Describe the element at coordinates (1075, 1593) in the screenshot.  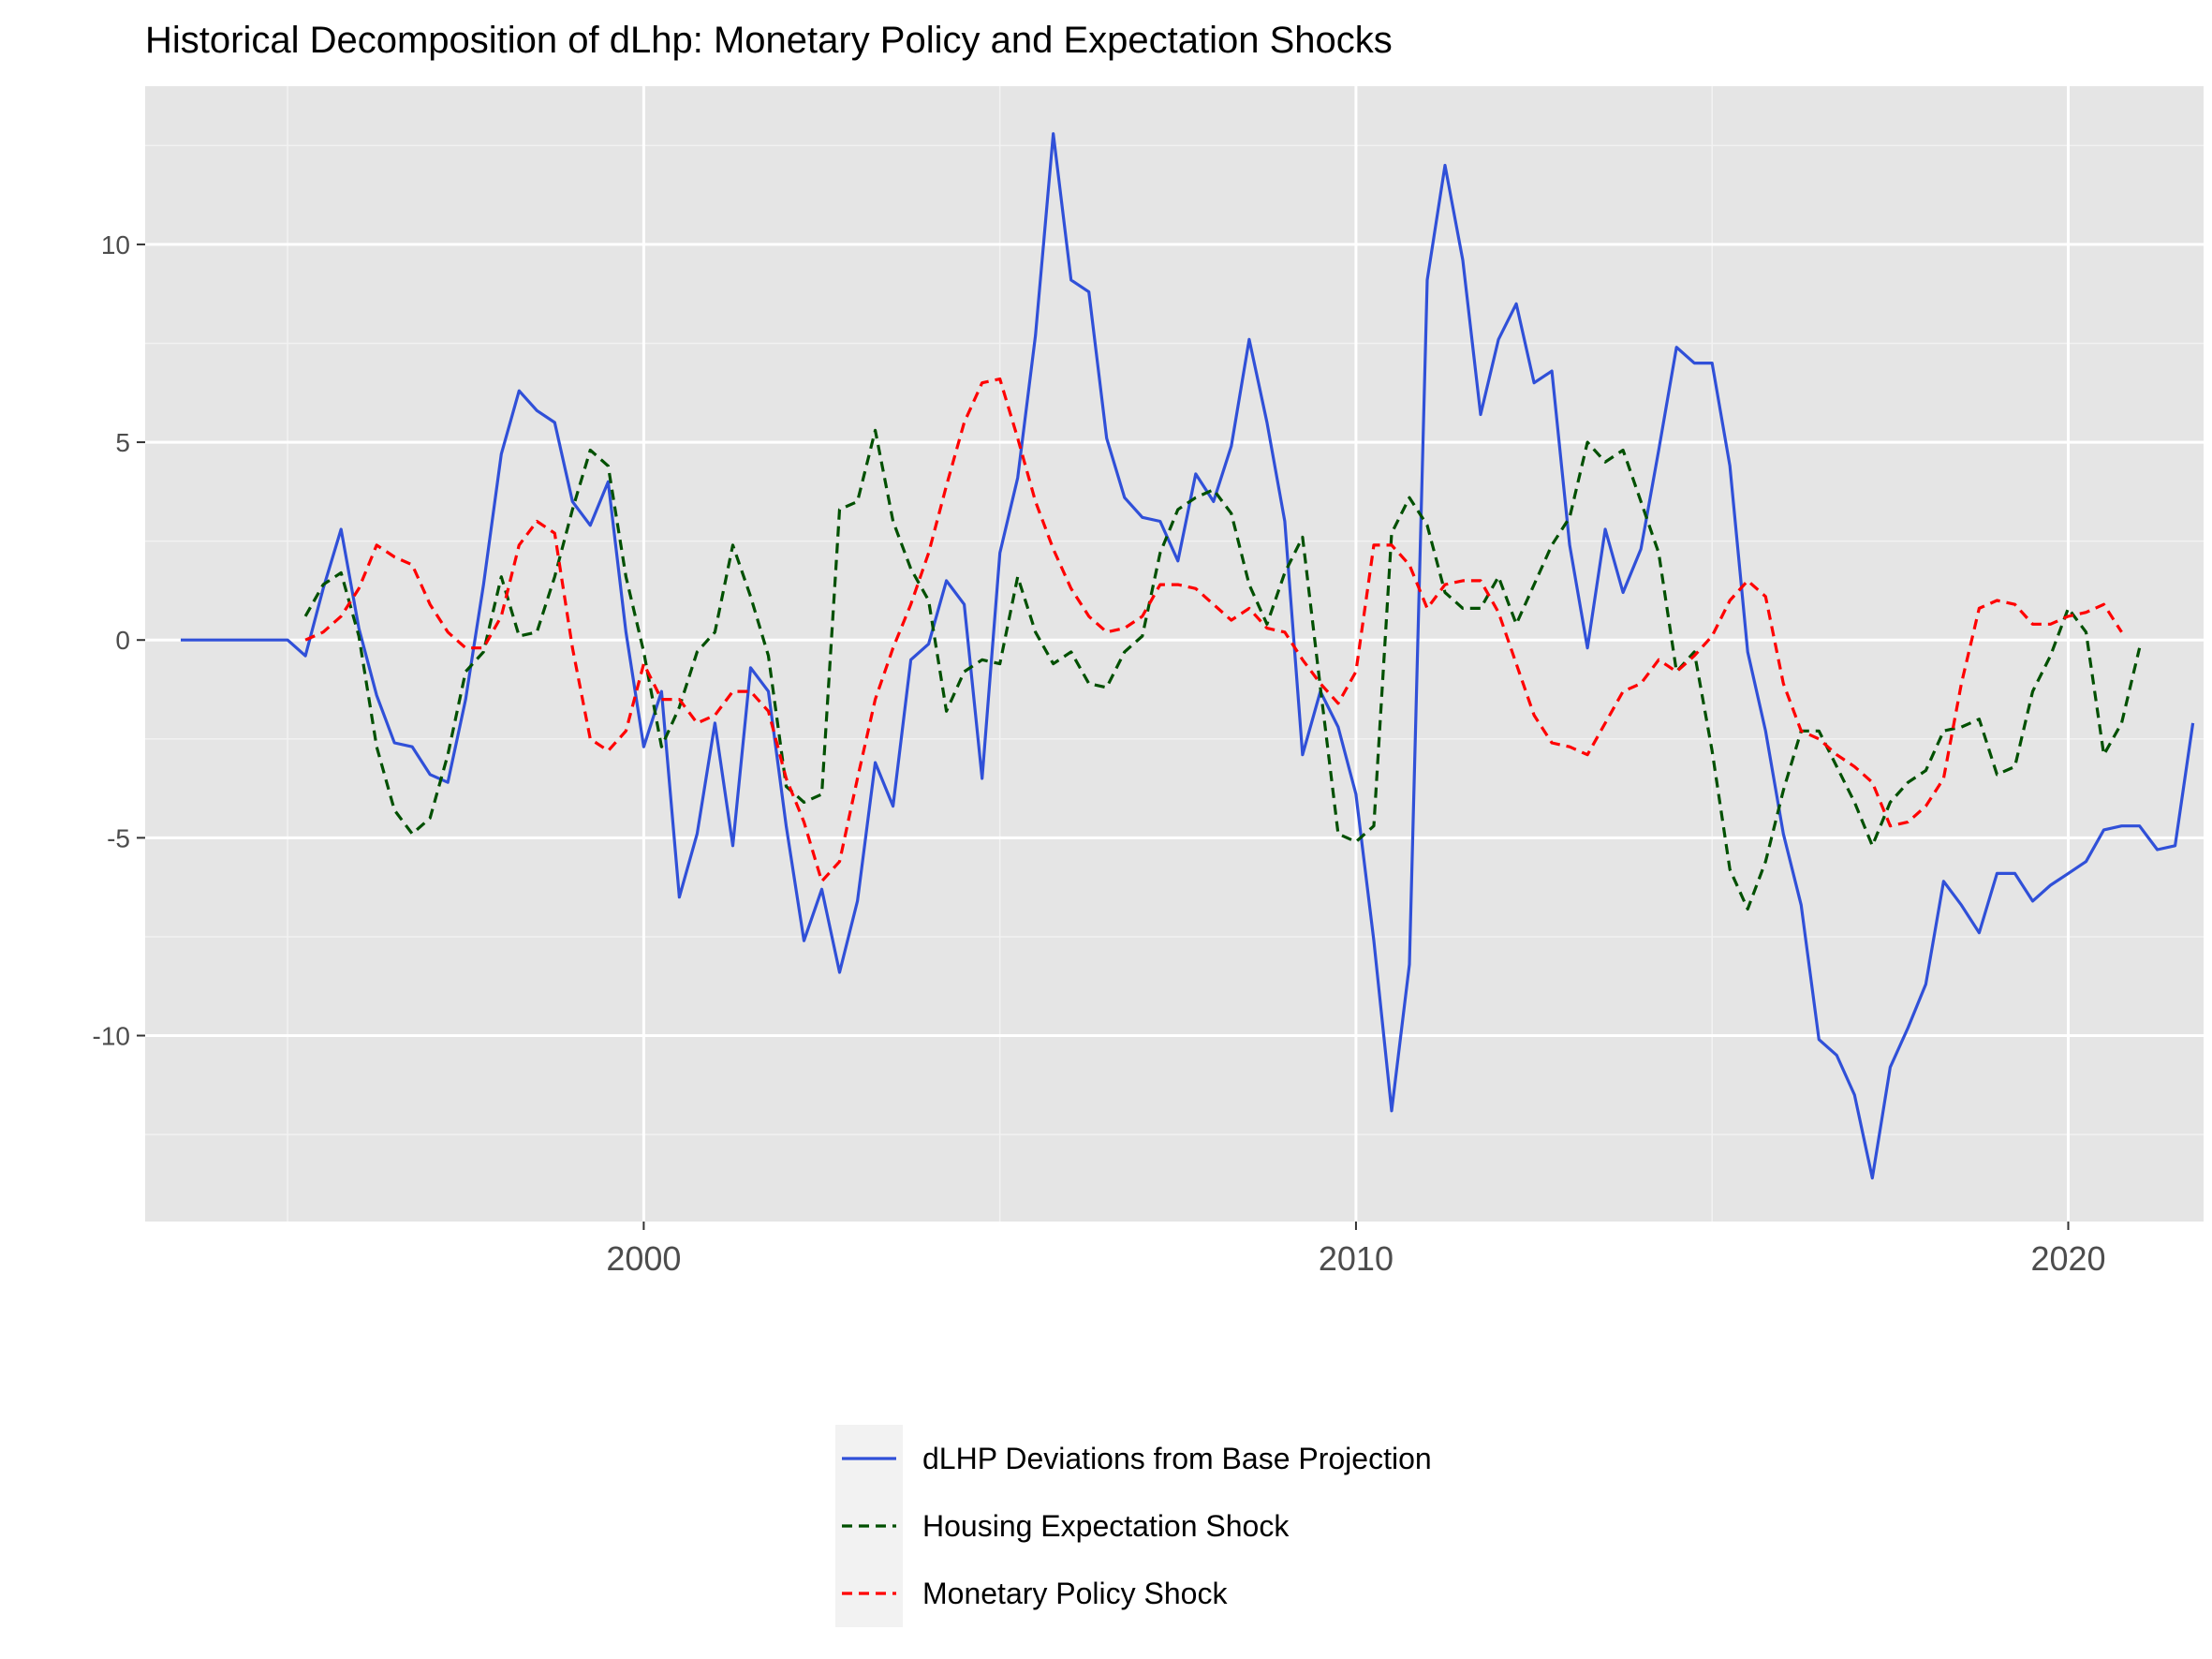
I see `legend-label: Monetary Policy Shock` at that location.